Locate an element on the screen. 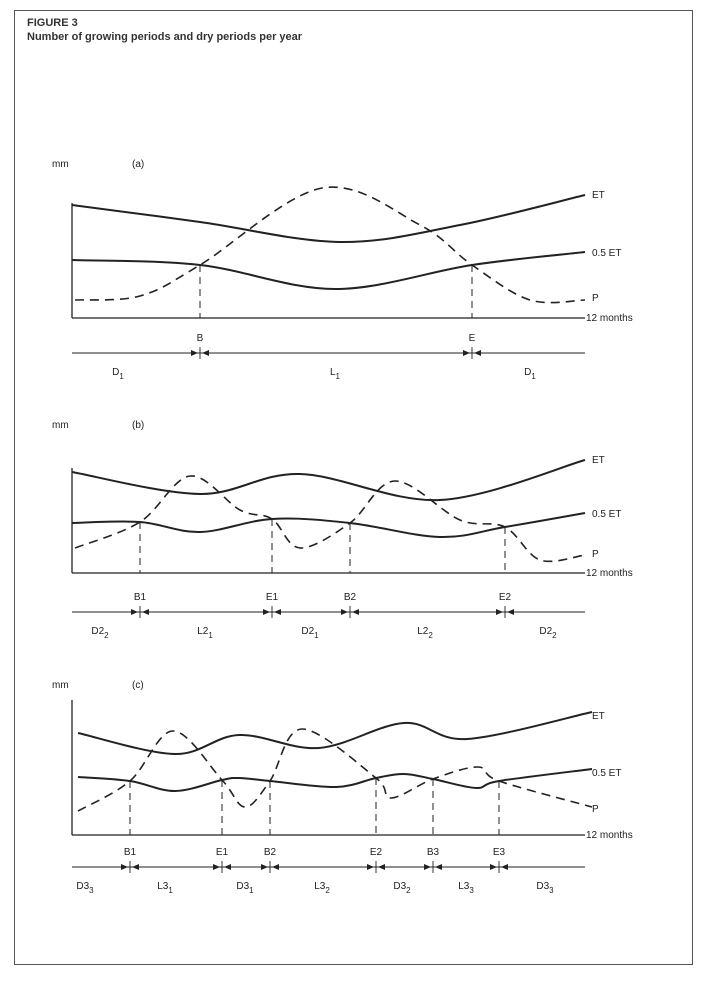 This screenshot has width=708, height=981. marker-label: E3 is located at coordinates (499, 852).